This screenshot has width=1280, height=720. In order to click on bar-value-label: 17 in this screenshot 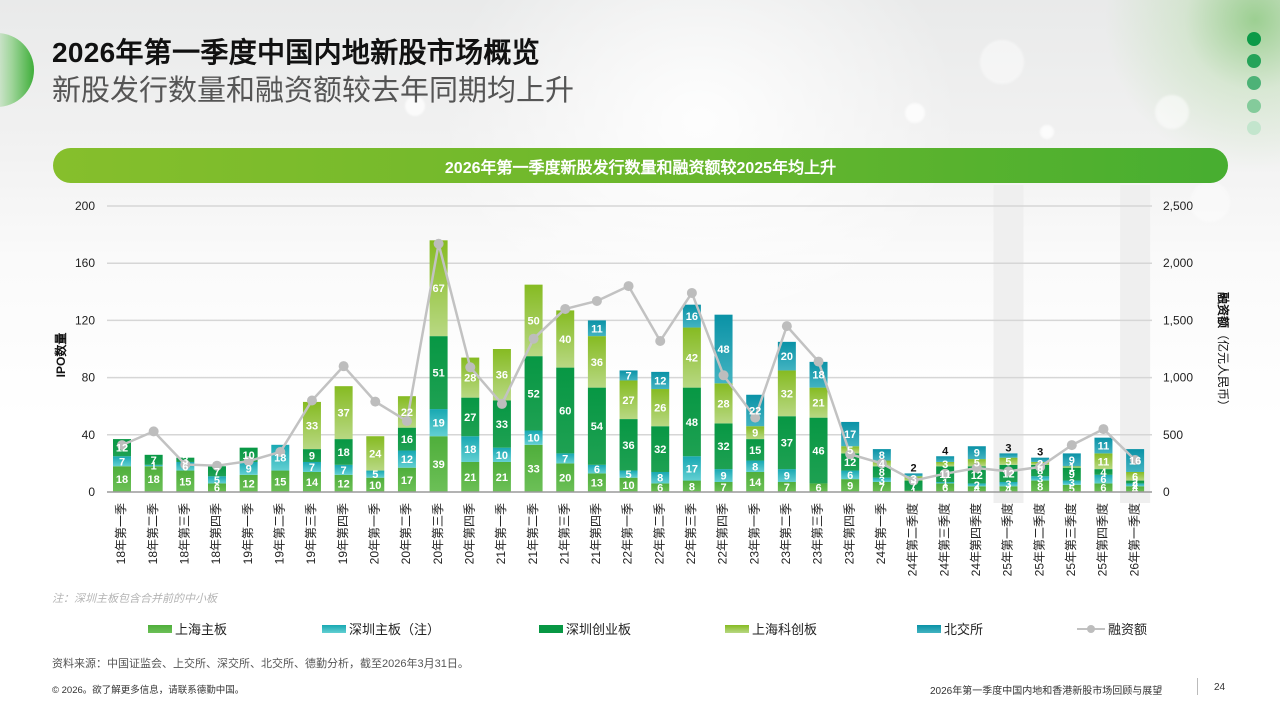, I will do `click(692, 469)`.